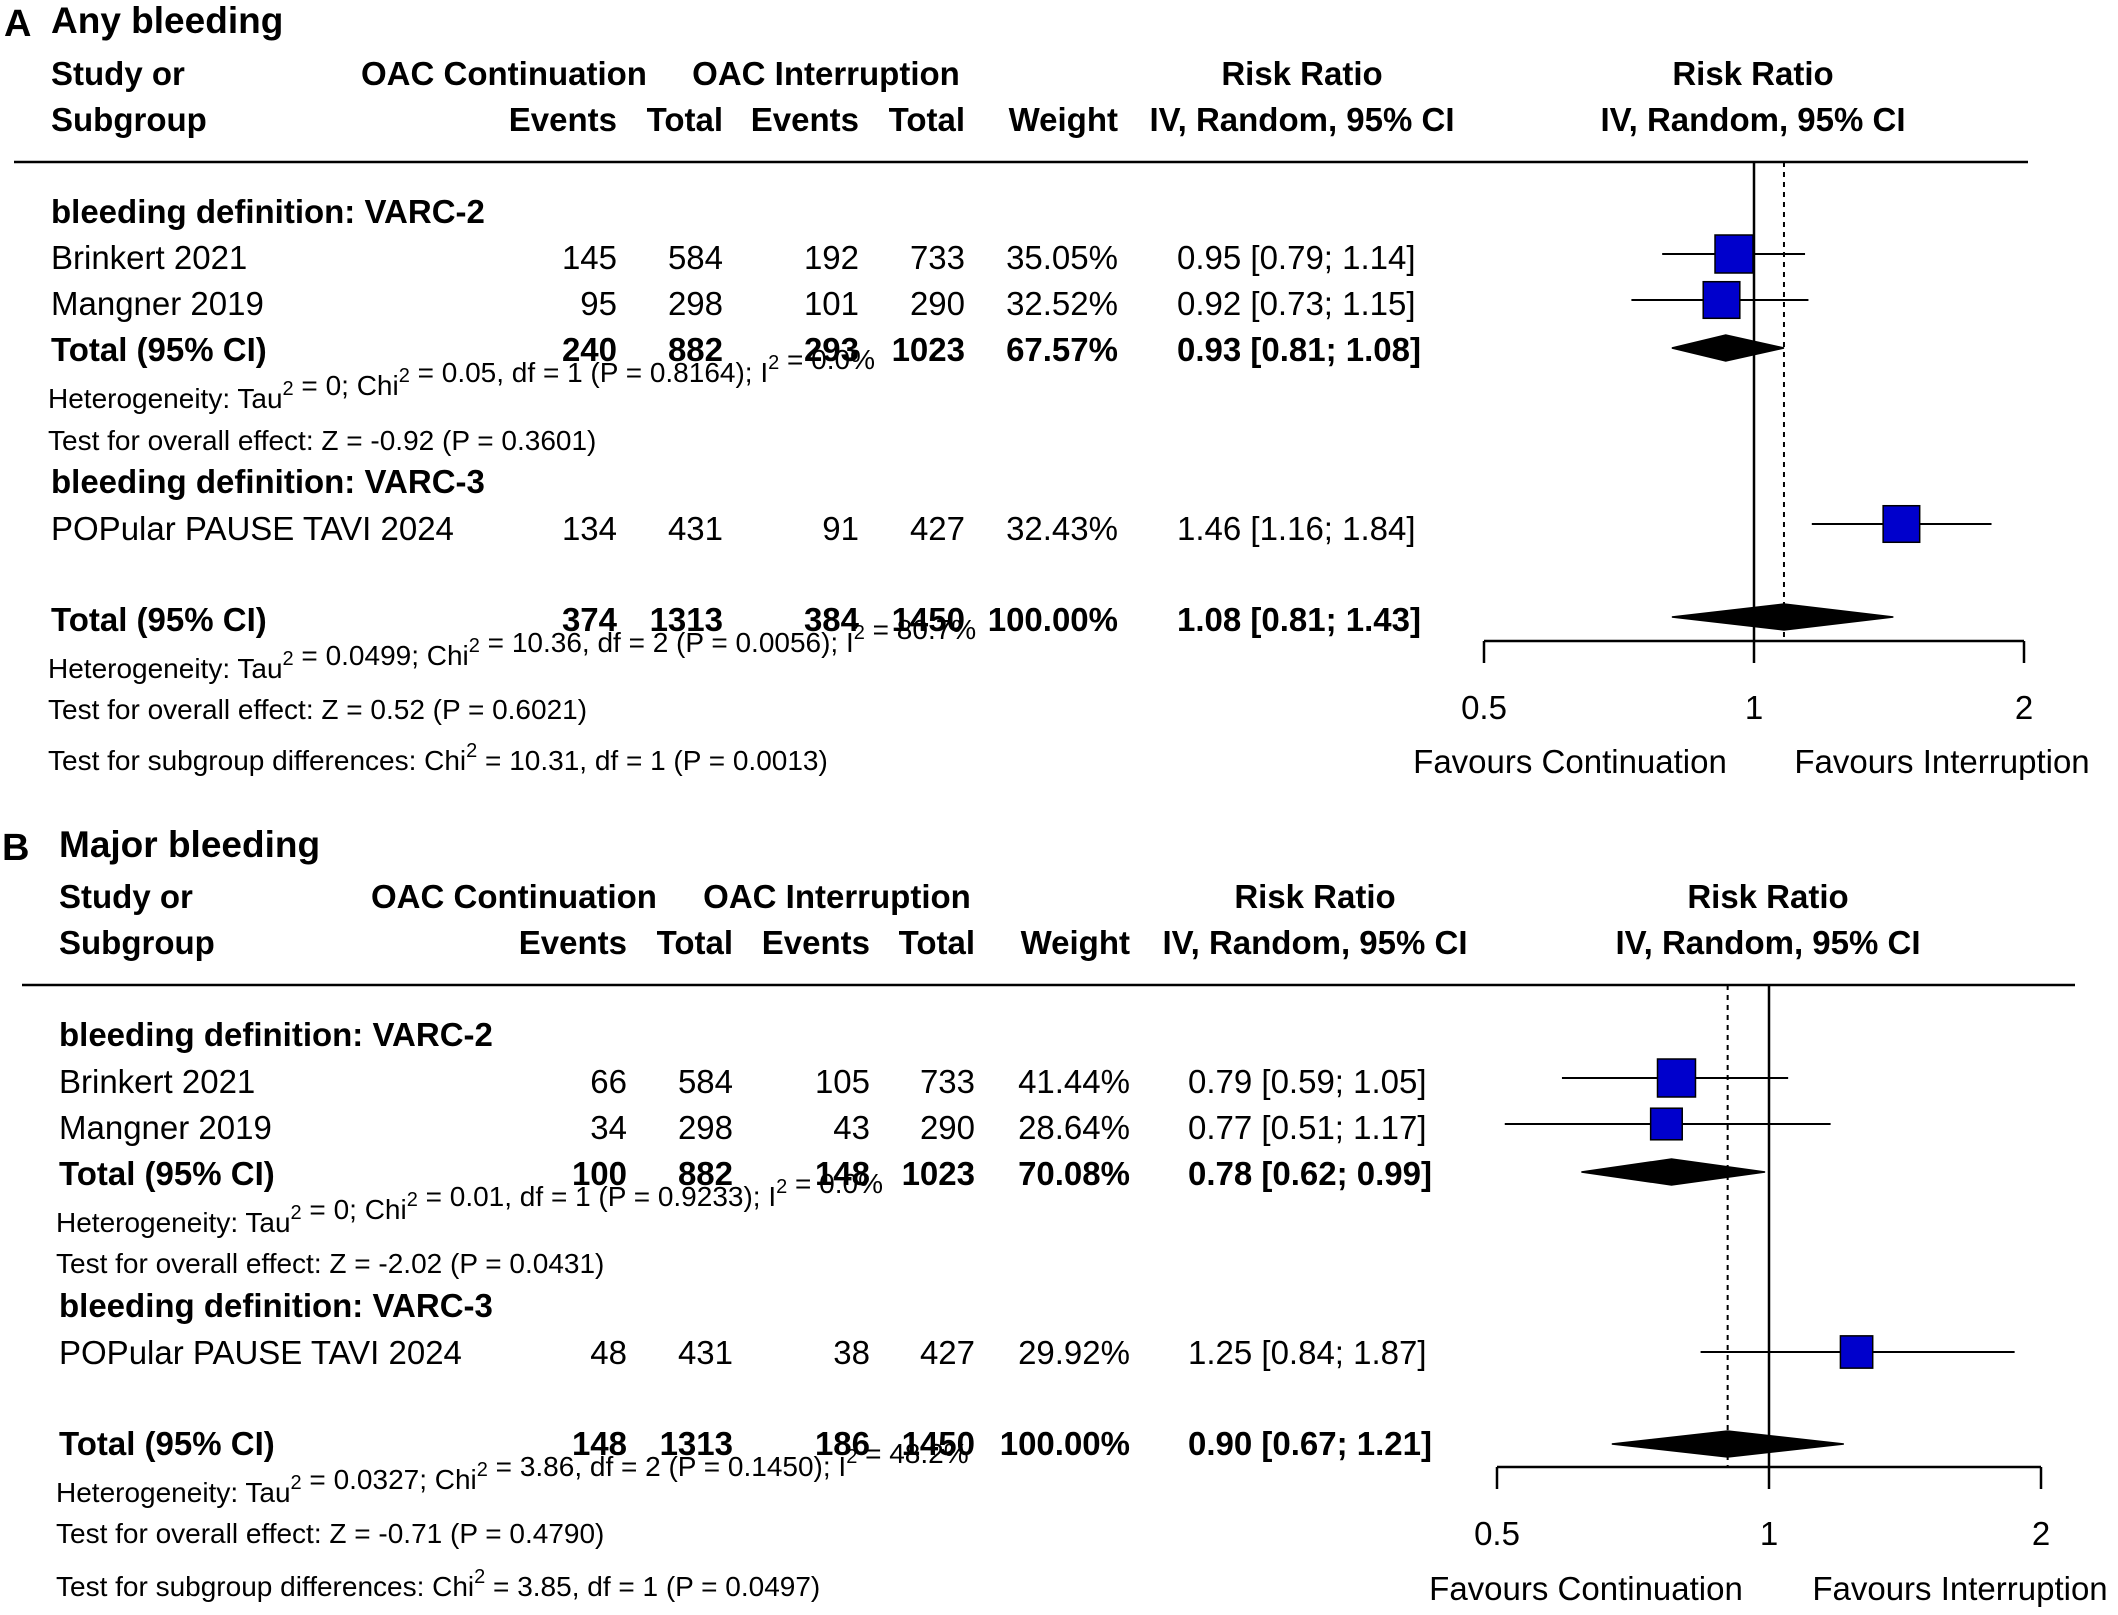 This screenshot has width=2118, height=1615. What do you see at coordinates (937, 528) in the screenshot?
I see `study-row-n2: 427` at bounding box center [937, 528].